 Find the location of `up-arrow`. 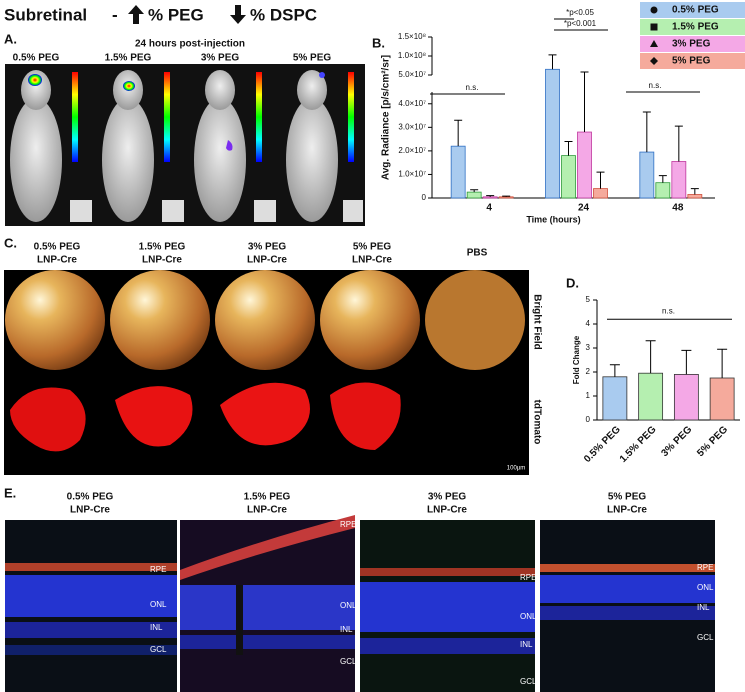

up-arrow is located at coordinates (136, 14).